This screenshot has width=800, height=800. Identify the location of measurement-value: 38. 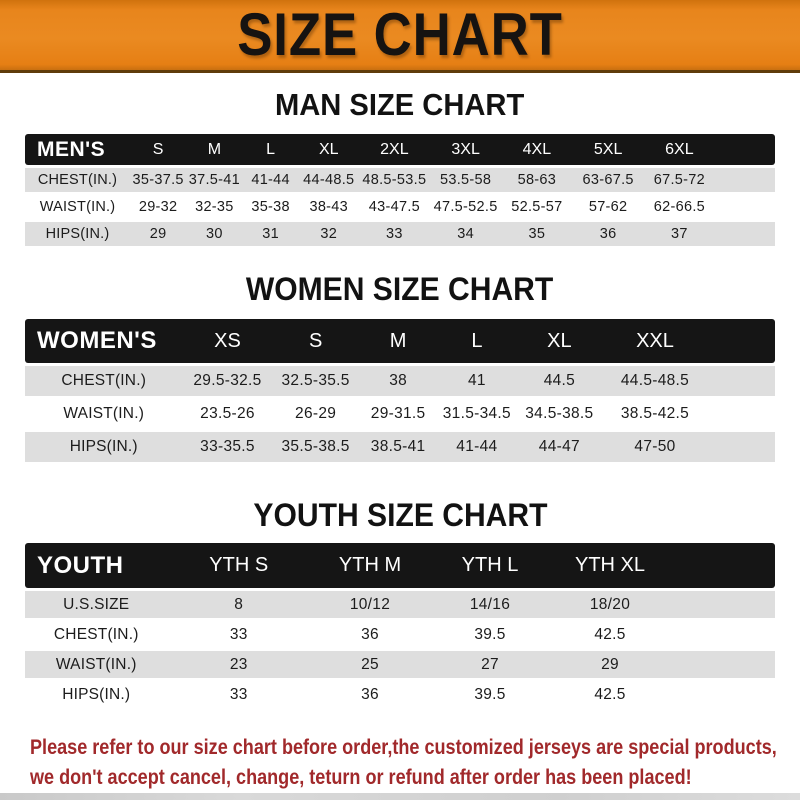
(398, 380).